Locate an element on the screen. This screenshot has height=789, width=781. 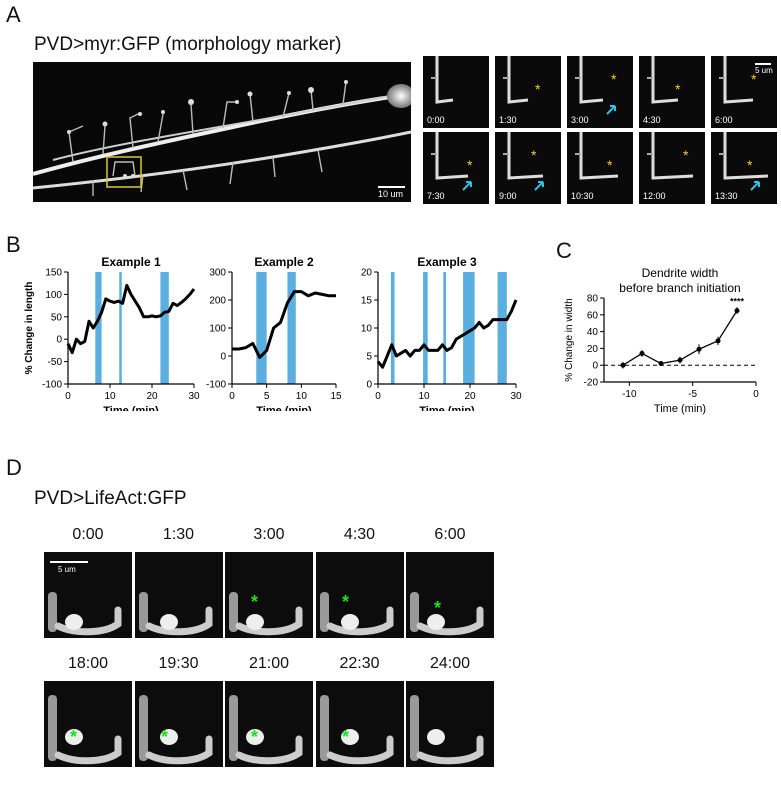
y-axis-label: % Change in width is located at coordinates (569, 339).